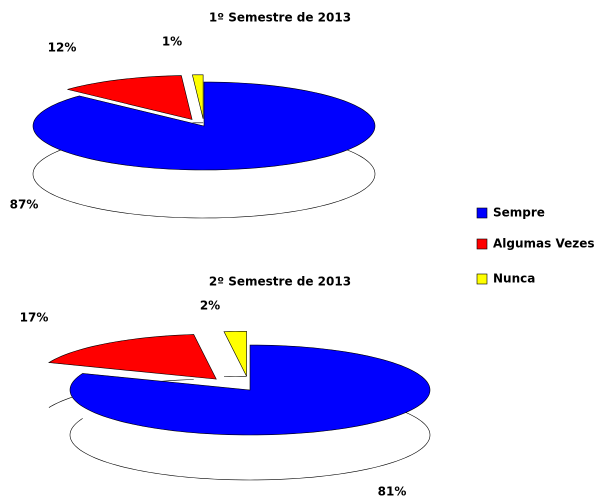 This screenshot has height=503, width=605. I want to click on data-label: 87%, so click(24, 205).